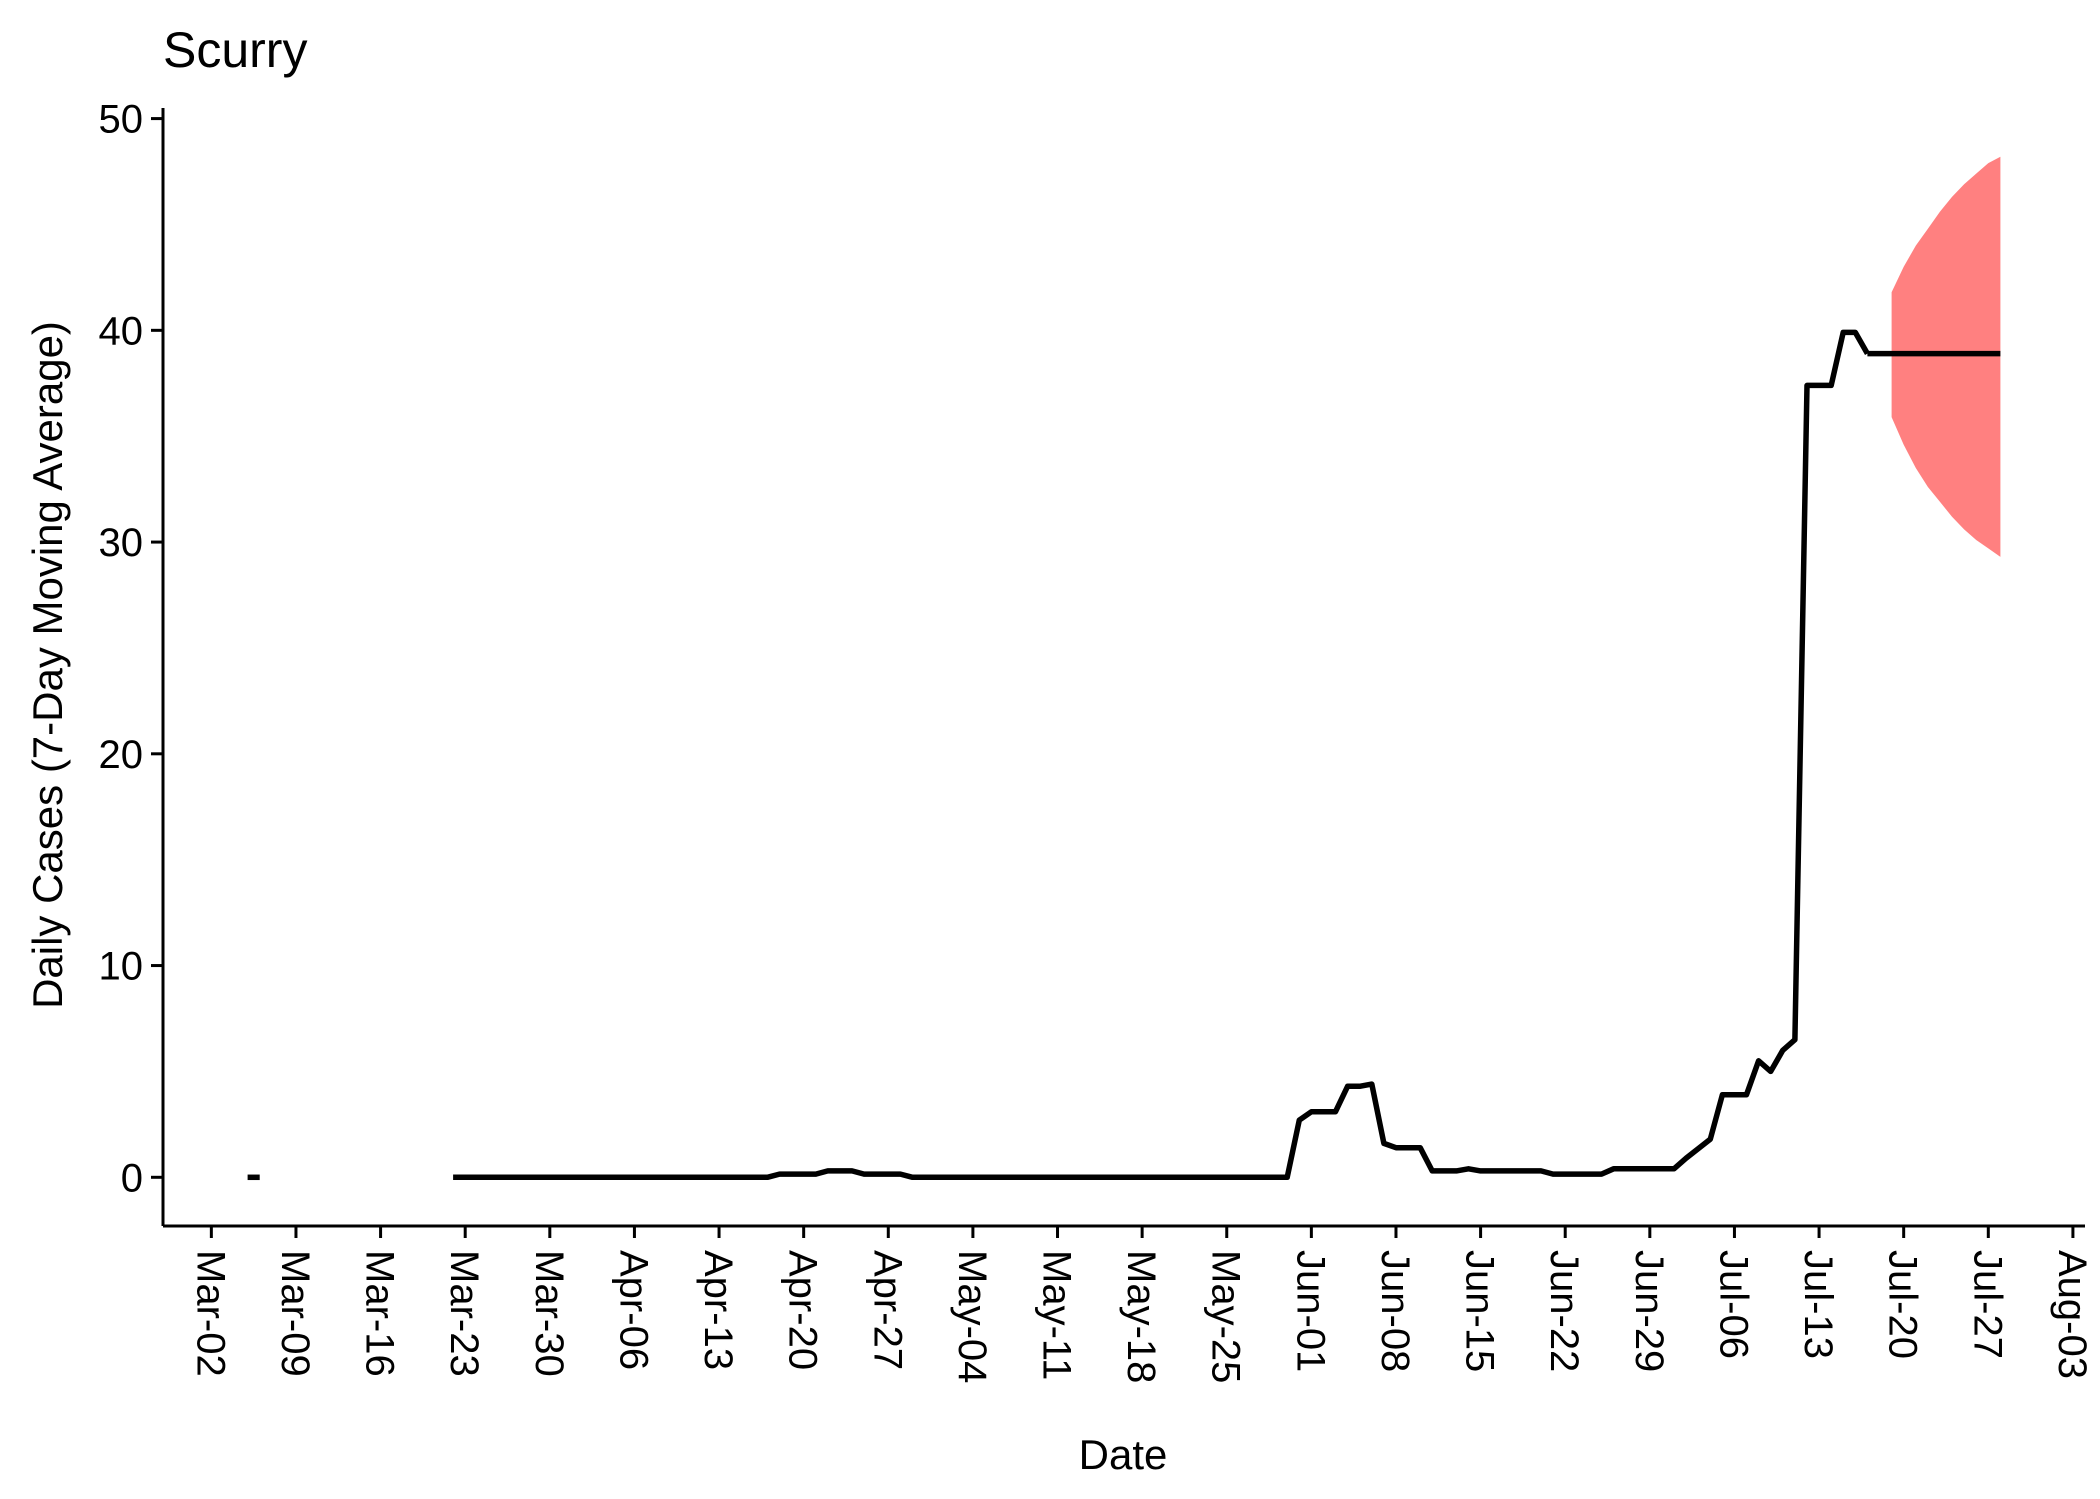  I want to click on x-tick-label: Apr-20, so click(803, 1310).